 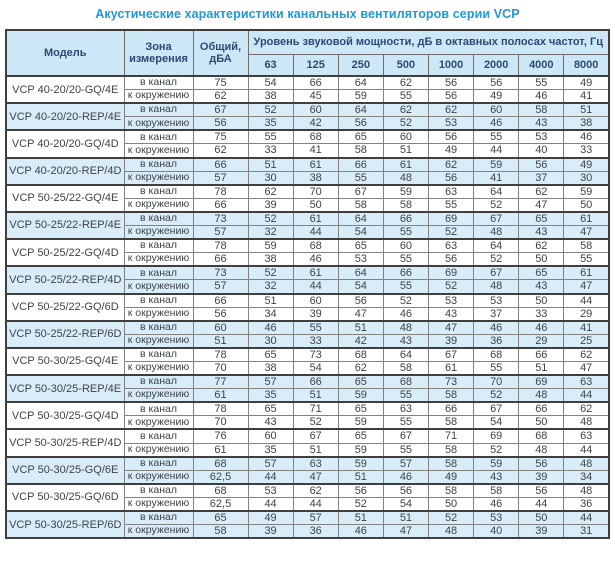 What do you see at coordinates (360, 273) in the screenshot?
I see `band-cell: 64` at bounding box center [360, 273].